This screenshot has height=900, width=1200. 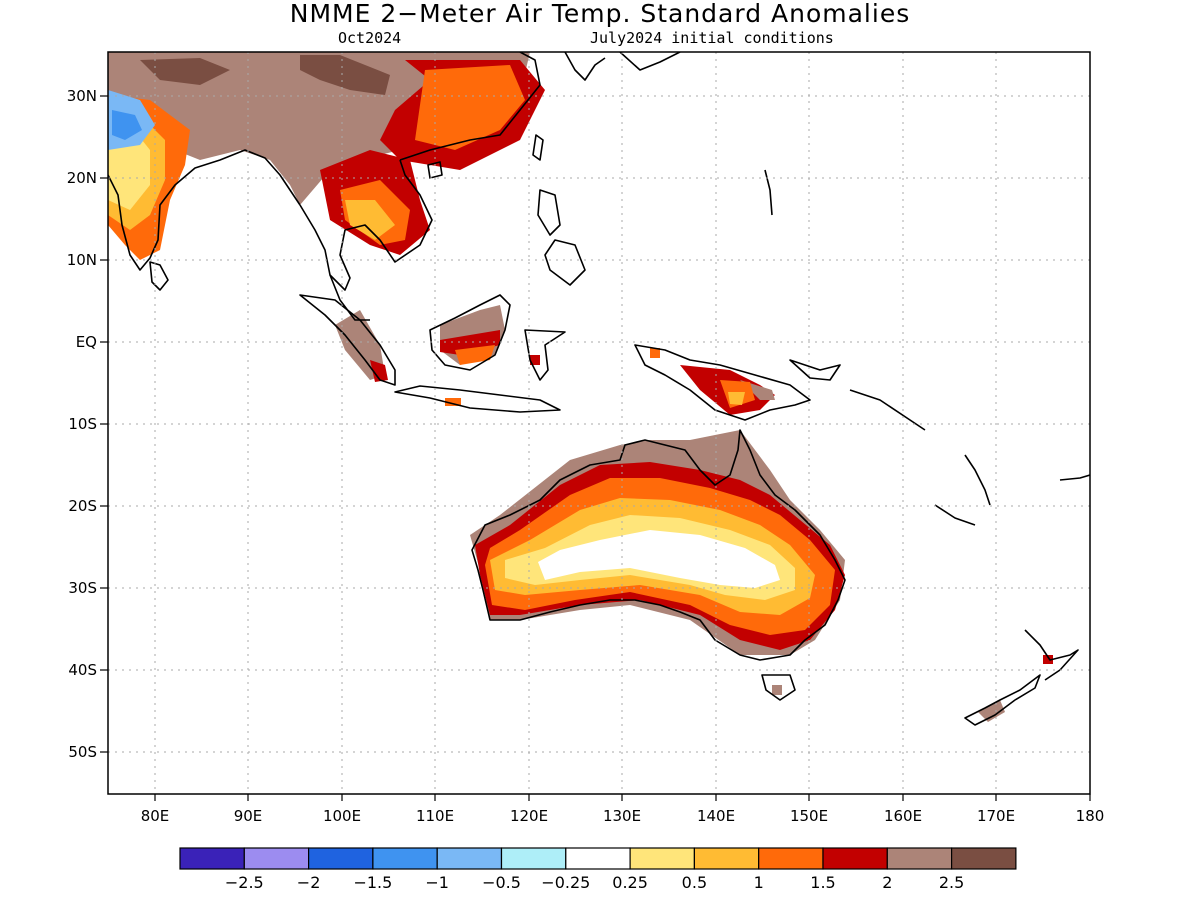 I want to click on colorbar-label: 0.5, so click(x=694, y=882).